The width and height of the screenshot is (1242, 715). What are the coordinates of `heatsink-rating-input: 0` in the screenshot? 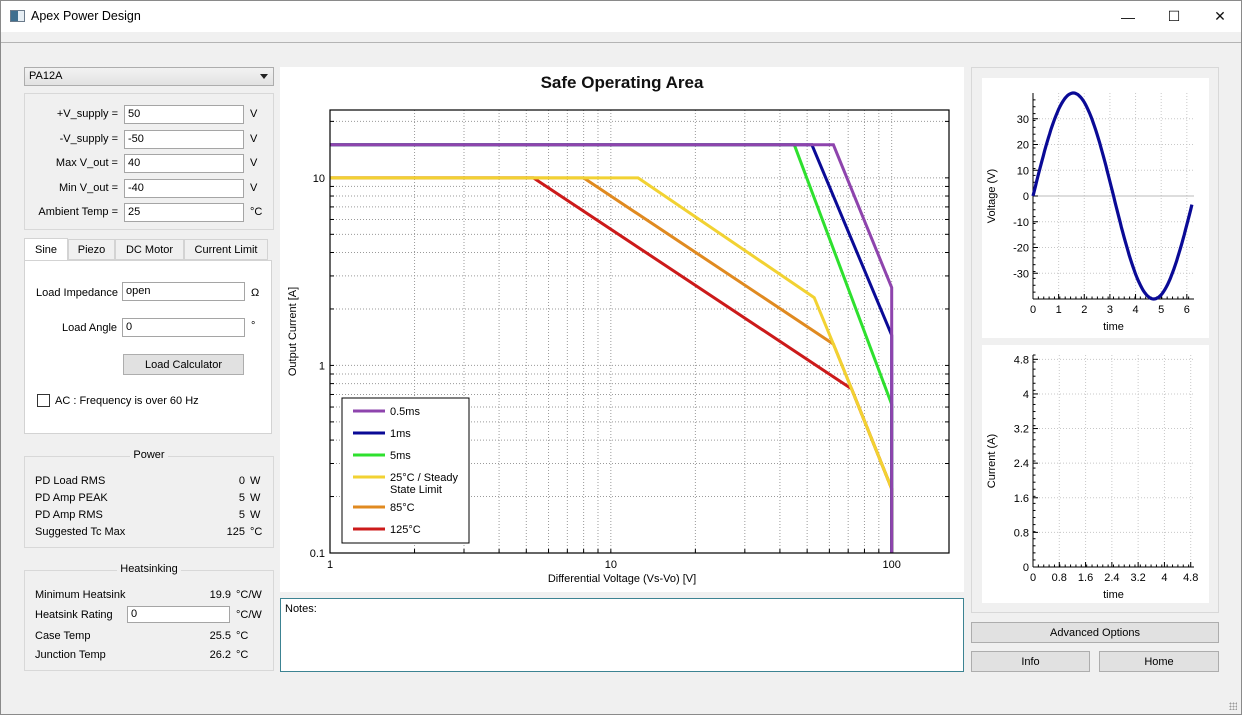 It's located at (178, 614).